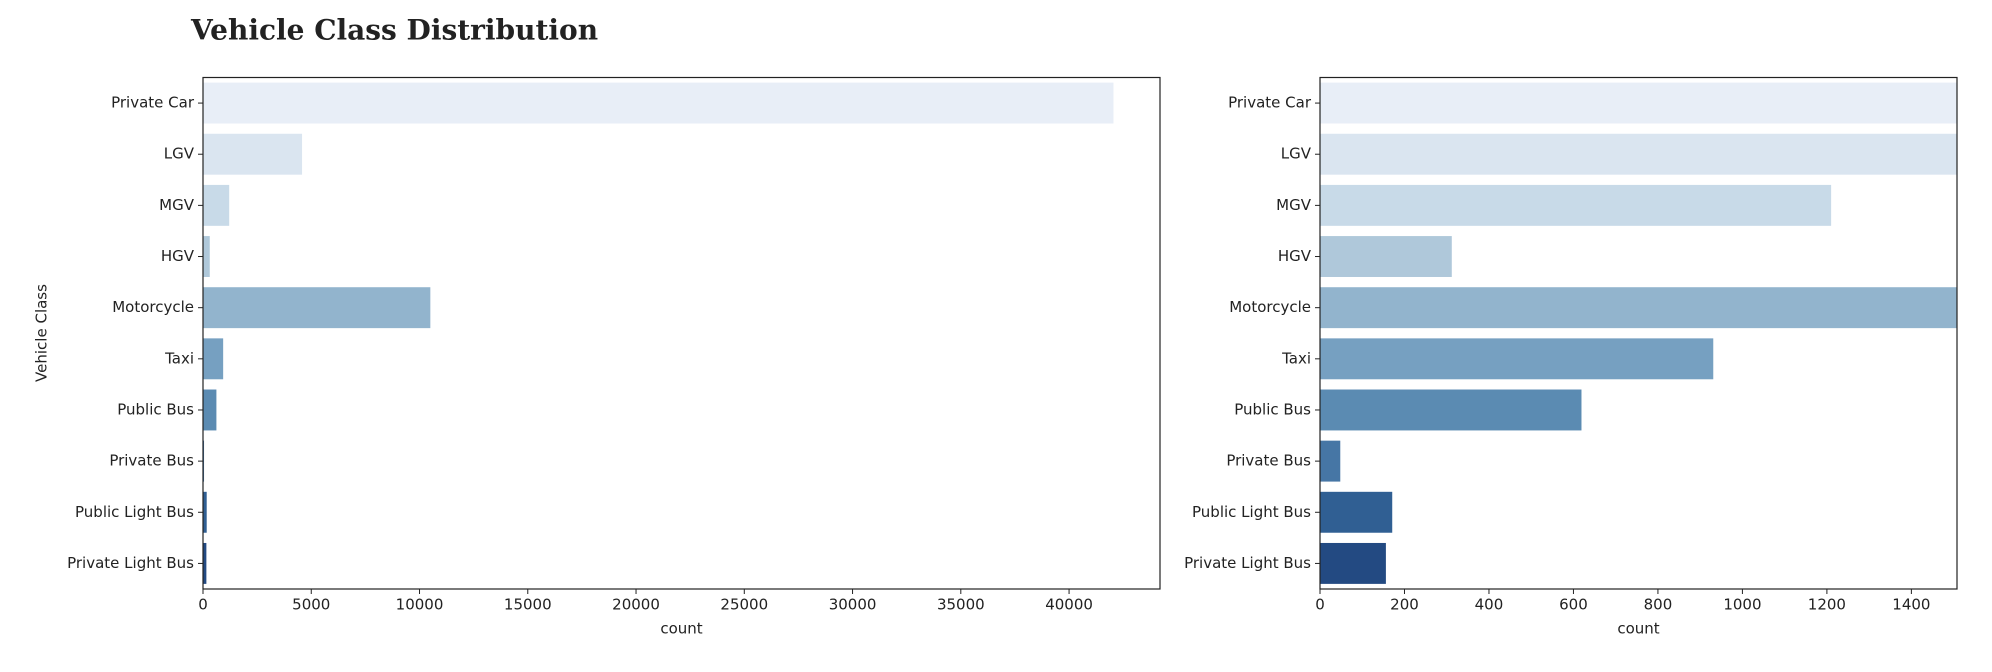 The height and width of the screenshot is (672, 1992). Describe the element at coordinates (961, 605) in the screenshot. I see `x-tick-label: 35000` at that location.